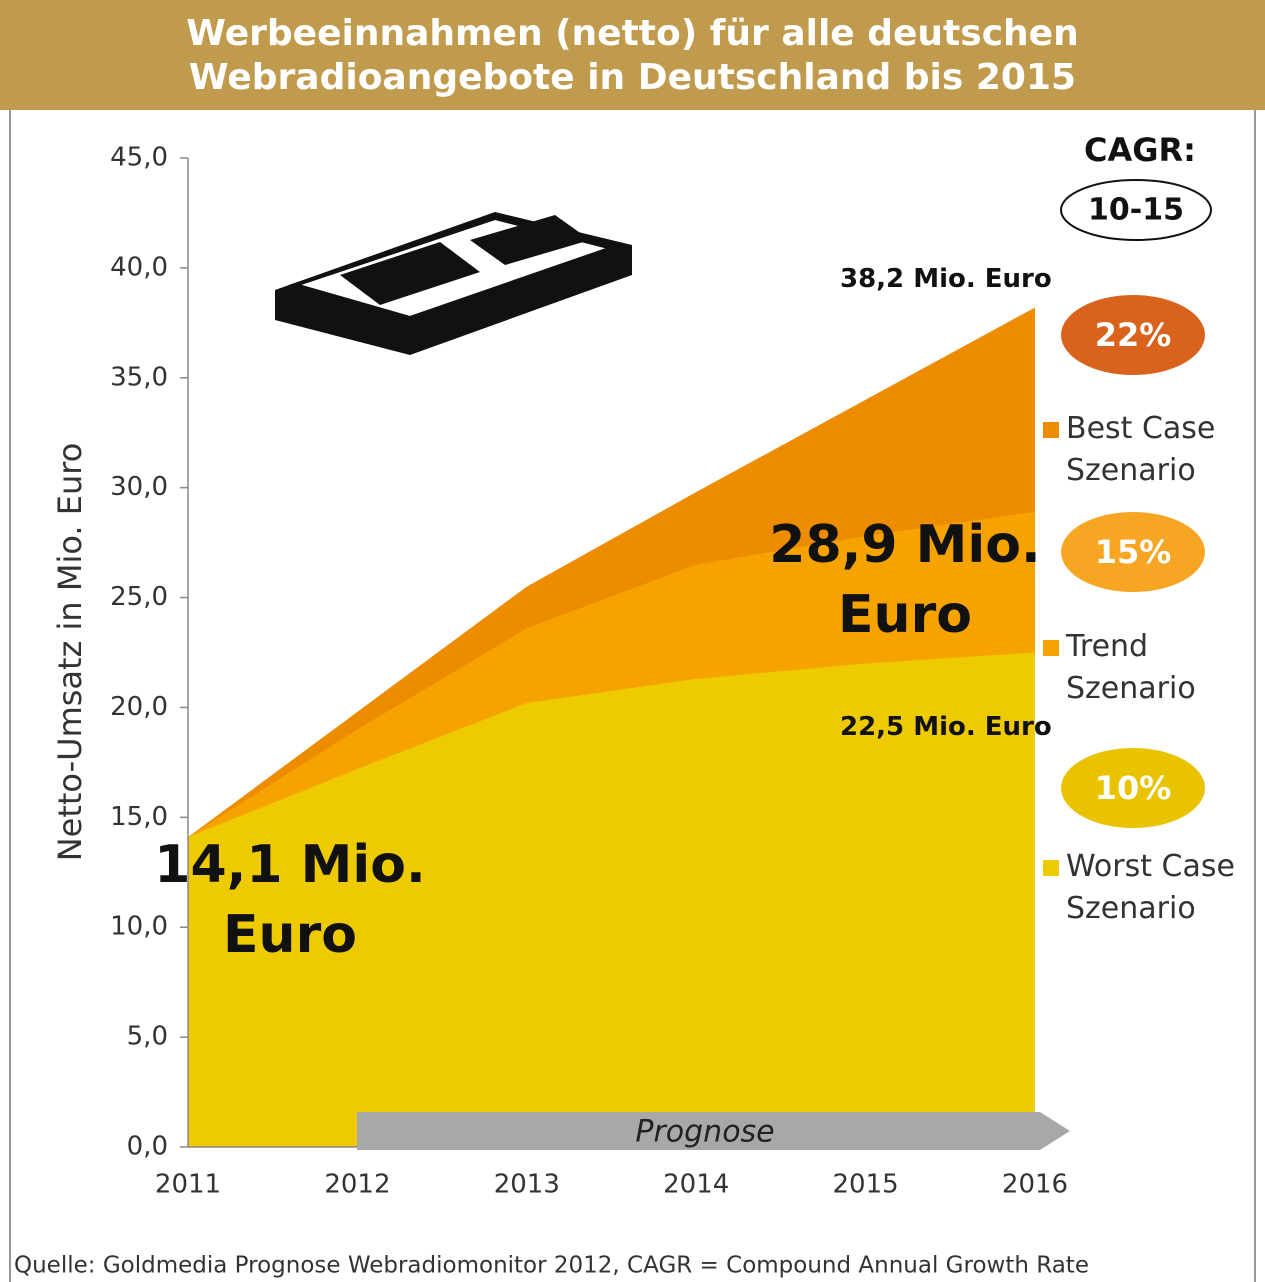 This screenshot has height=1282, width=1265. I want to click on x-tick-label: 2012, so click(357, 1185).